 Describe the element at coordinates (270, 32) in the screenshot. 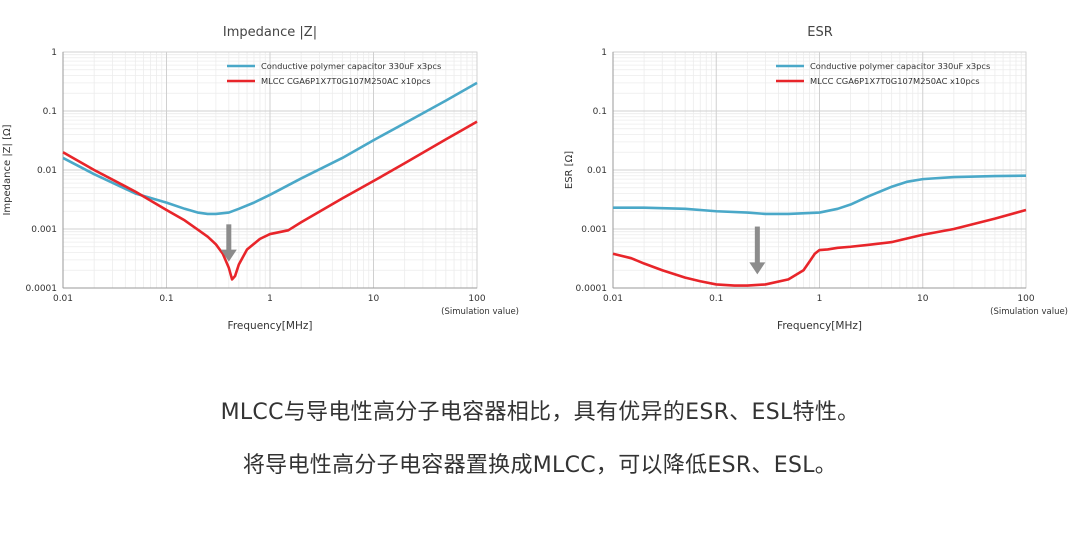

I see `chart-title: Impedance |Z|` at that location.